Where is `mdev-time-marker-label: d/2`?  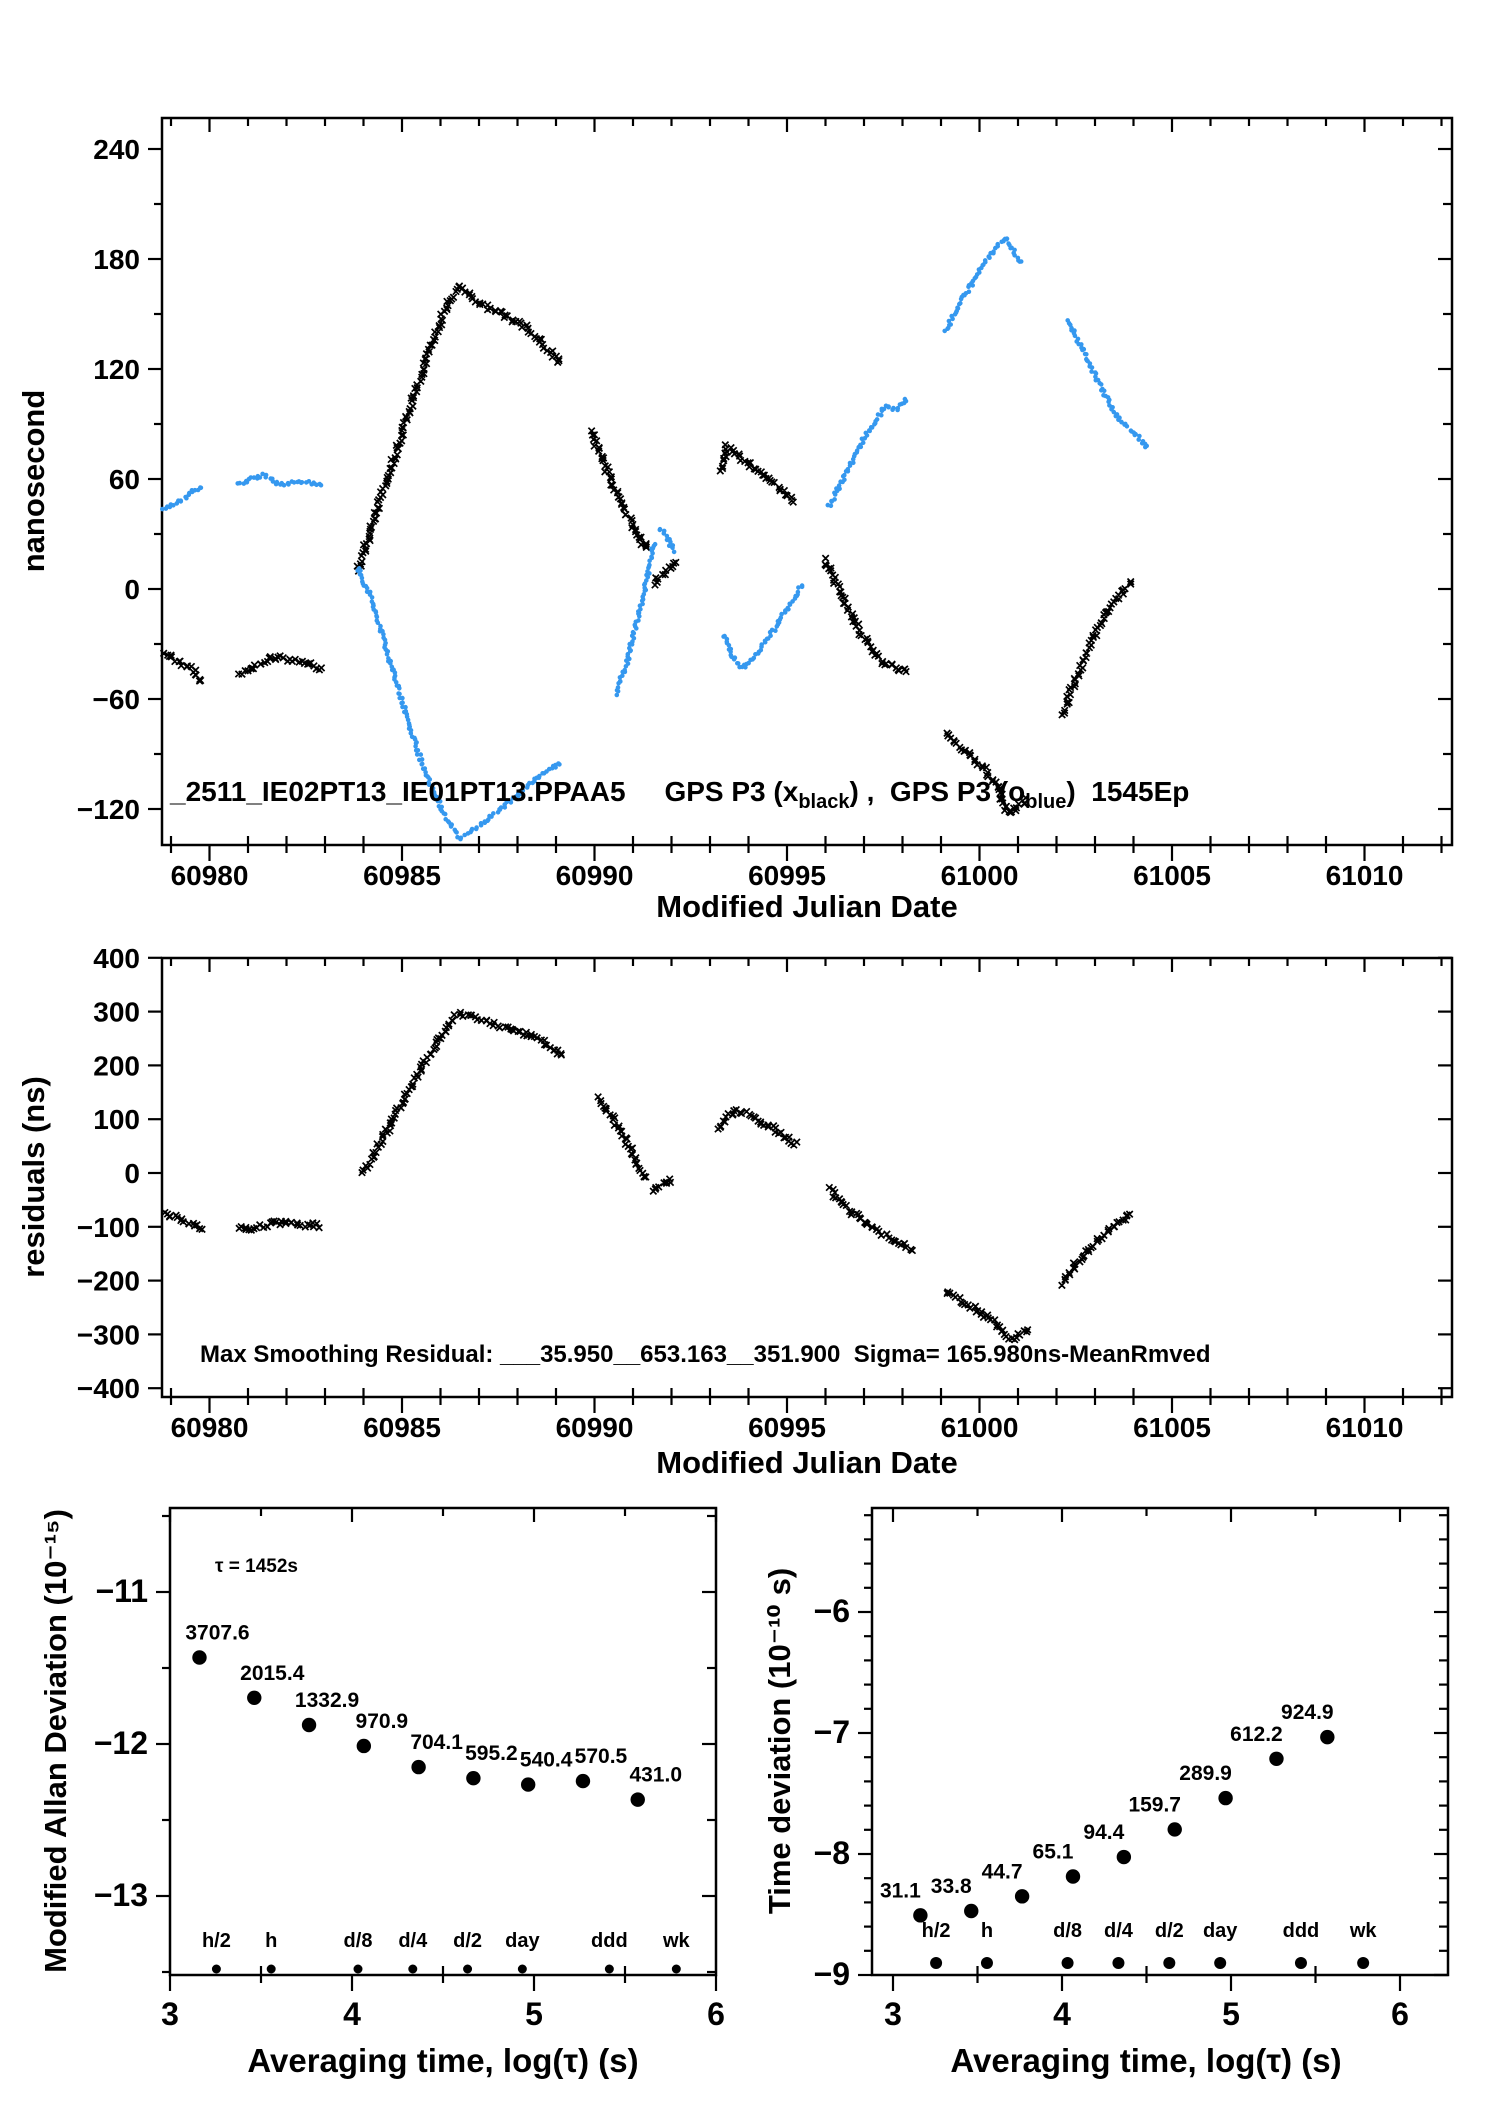 mdev-time-marker-label: d/2 is located at coordinates (467, 1941).